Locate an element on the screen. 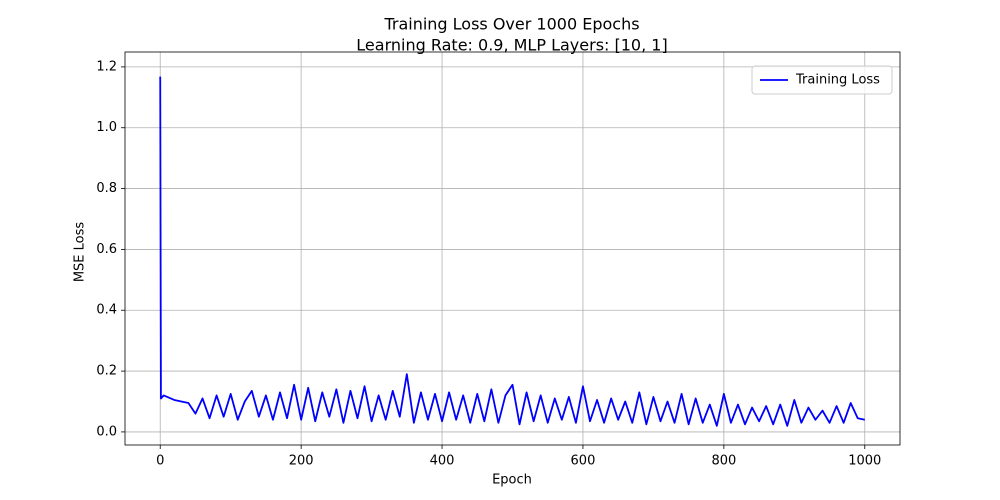  y-tick-label: 0.2 is located at coordinates (106, 371).